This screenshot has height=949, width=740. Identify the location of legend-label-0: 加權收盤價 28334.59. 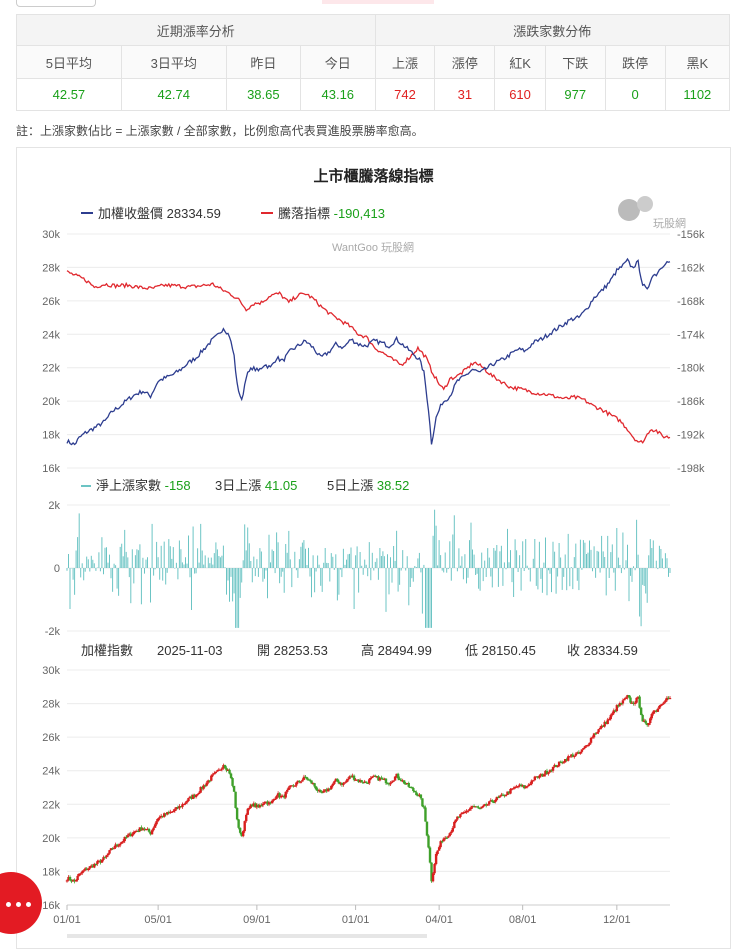
(159, 213).